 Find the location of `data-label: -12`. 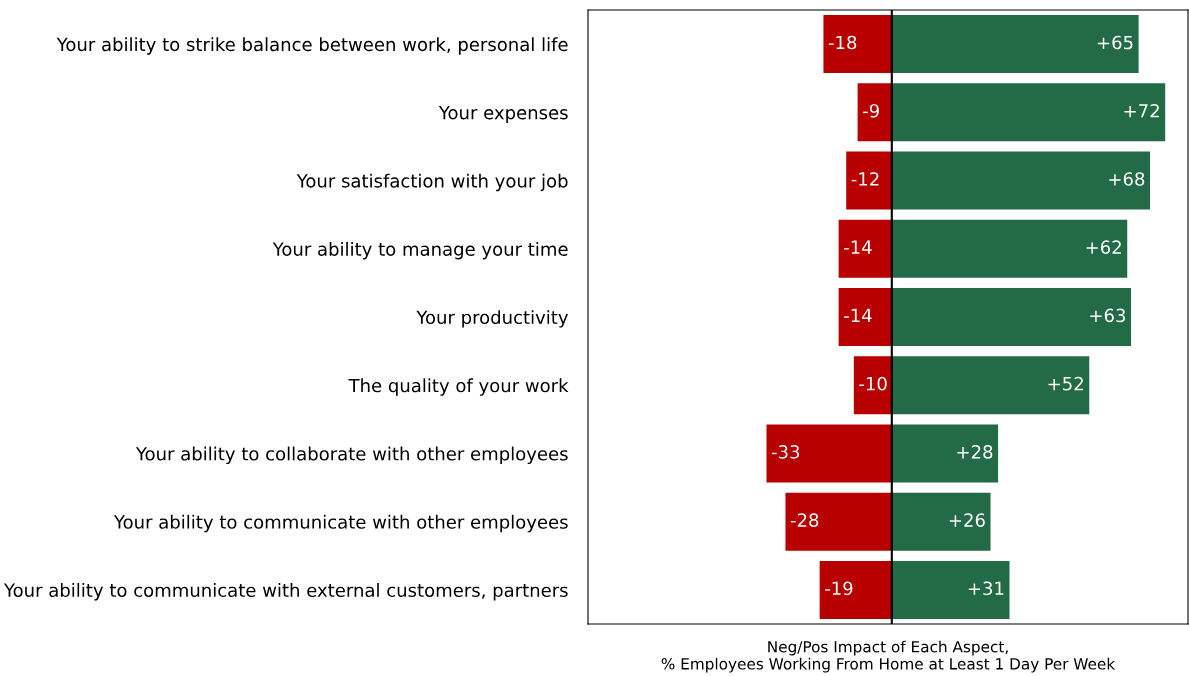

data-label: -12 is located at coordinates (865, 179).